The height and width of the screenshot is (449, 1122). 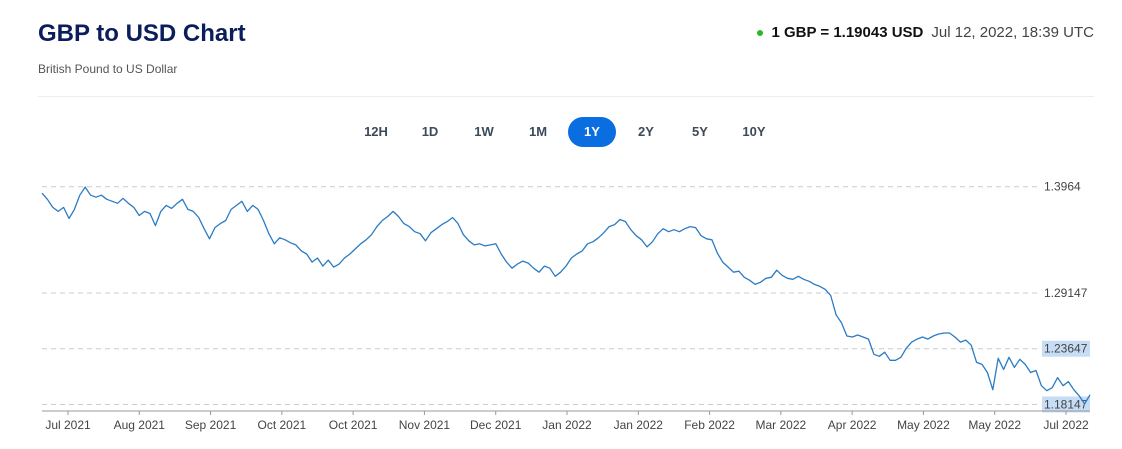 I want to click on x-tick-label: Sep 2021, so click(x=211, y=425).